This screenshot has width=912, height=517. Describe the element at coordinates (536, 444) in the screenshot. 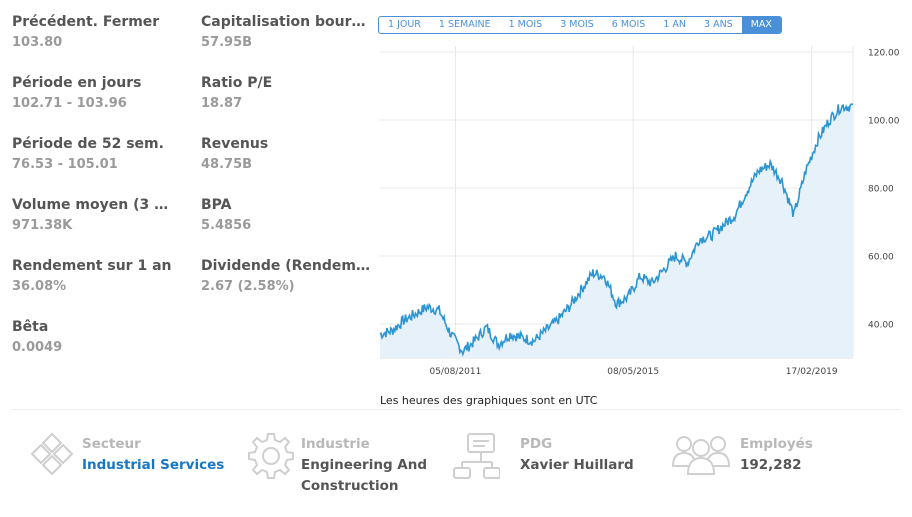

I see `info-label: PDG` at that location.